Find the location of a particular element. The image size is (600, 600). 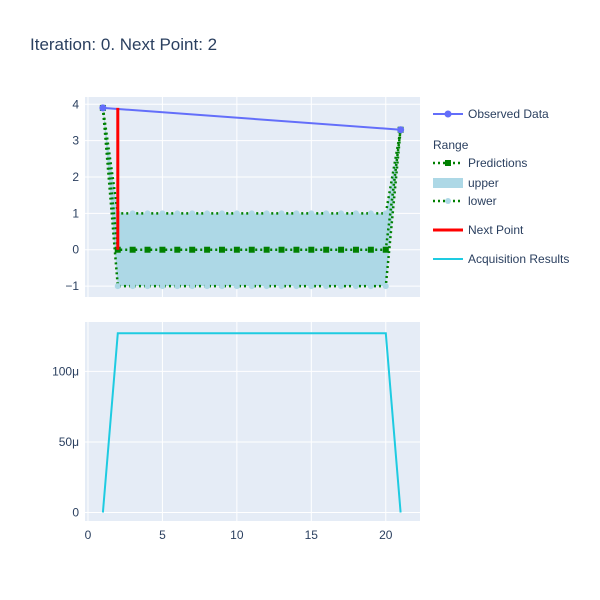

bottom-x-tick-label: 20 is located at coordinates (386, 535).